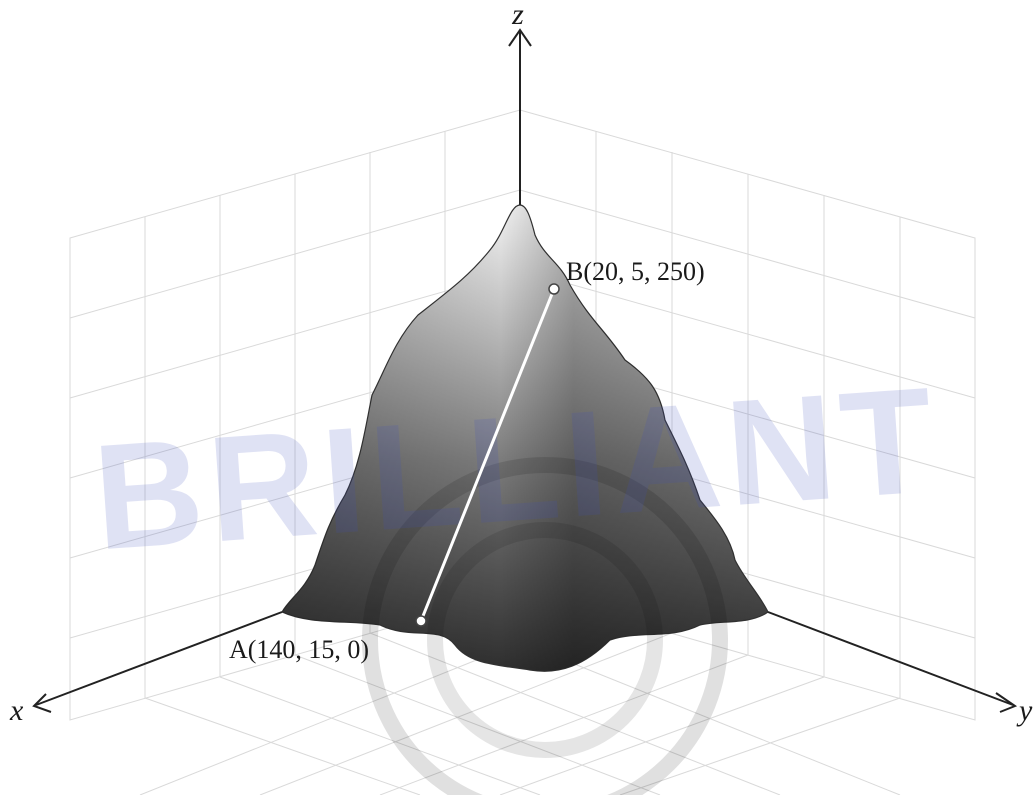 This screenshot has height=795, width=1033. Describe the element at coordinates (159, 658) in the screenshot. I see `x-axis` at that location.